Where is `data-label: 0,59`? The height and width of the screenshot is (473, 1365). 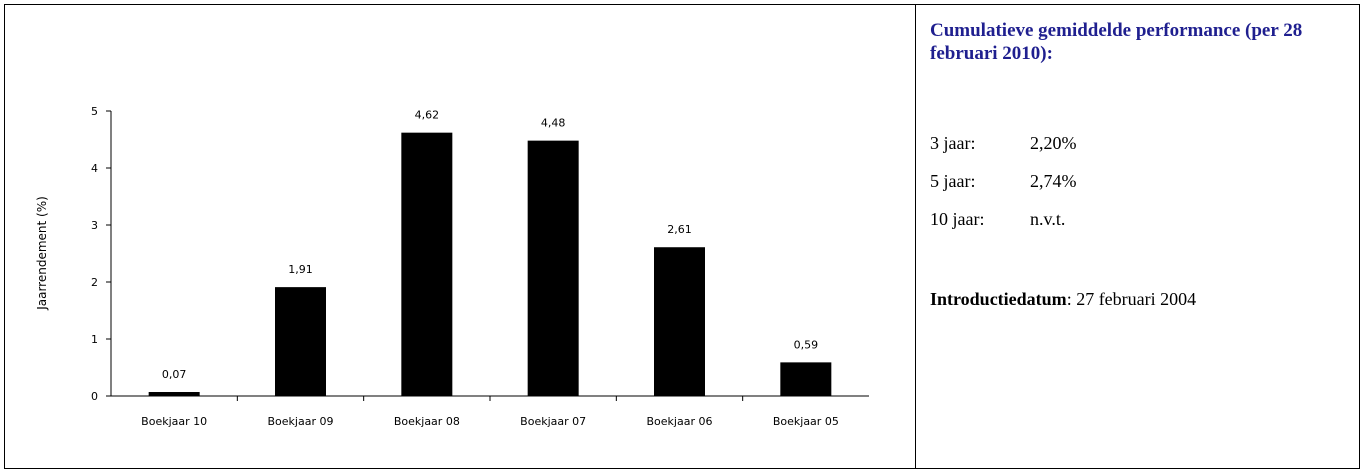
data-label: 0,59 is located at coordinates (806, 344).